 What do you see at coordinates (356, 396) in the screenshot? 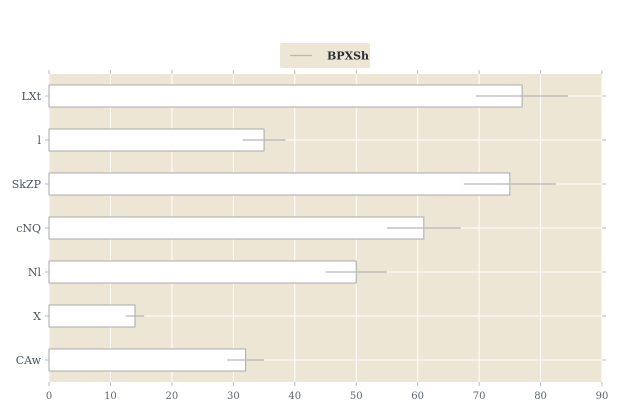
I see `x-tick-label: 50` at bounding box center [356, 396].